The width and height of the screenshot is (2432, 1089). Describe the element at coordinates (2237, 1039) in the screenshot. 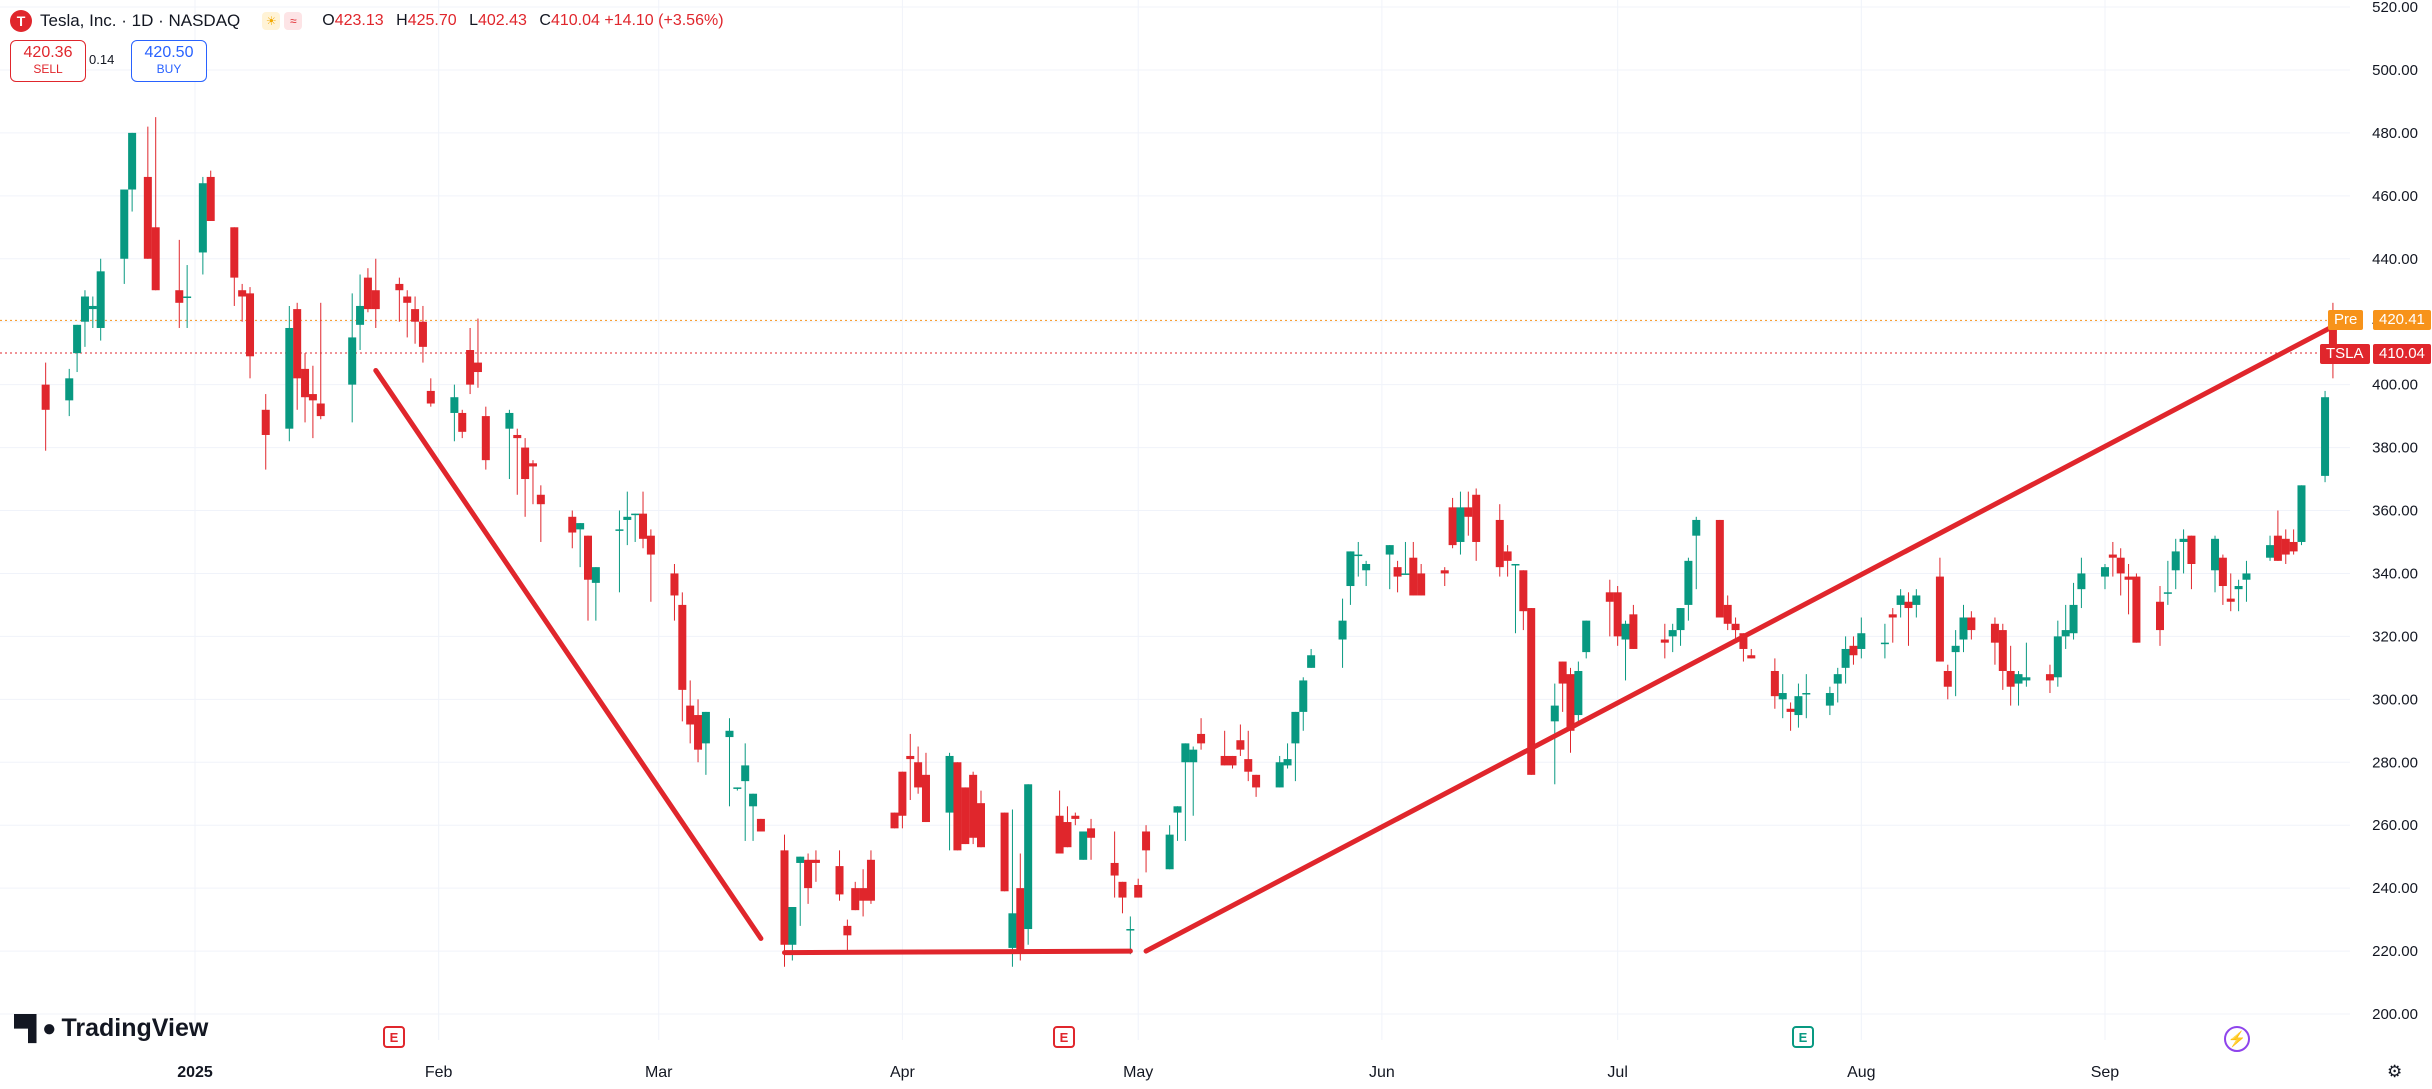

I see `lightning-icon: ⚡` at that location.